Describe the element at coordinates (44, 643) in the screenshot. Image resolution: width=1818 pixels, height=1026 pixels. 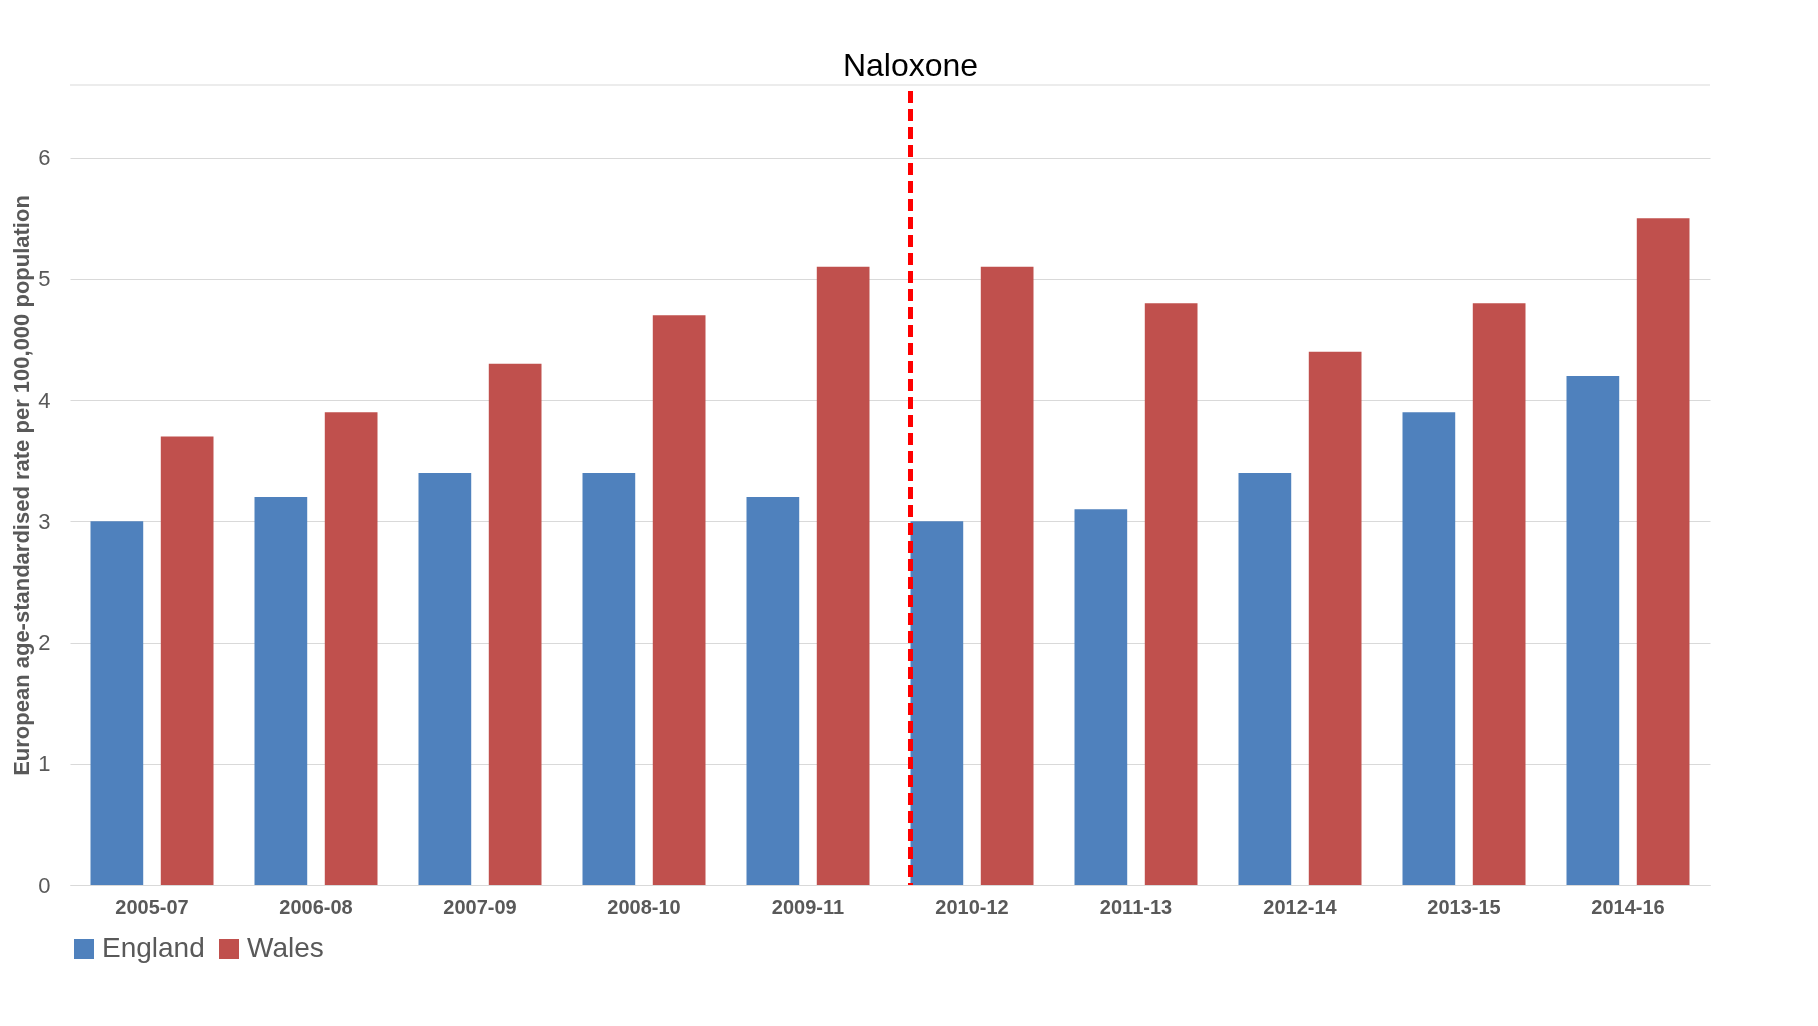
I see `y-tick-label: 2` at that location.